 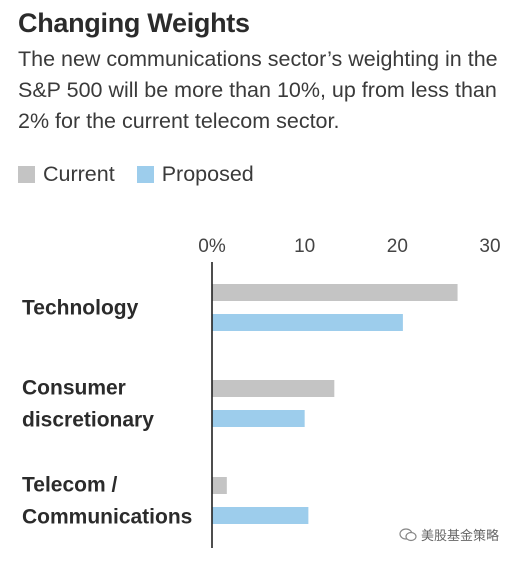 What do you see at coordinates (489, 246) in the screenshot?
I see `x-tick-label: 30` at bounding box center [489, 246].